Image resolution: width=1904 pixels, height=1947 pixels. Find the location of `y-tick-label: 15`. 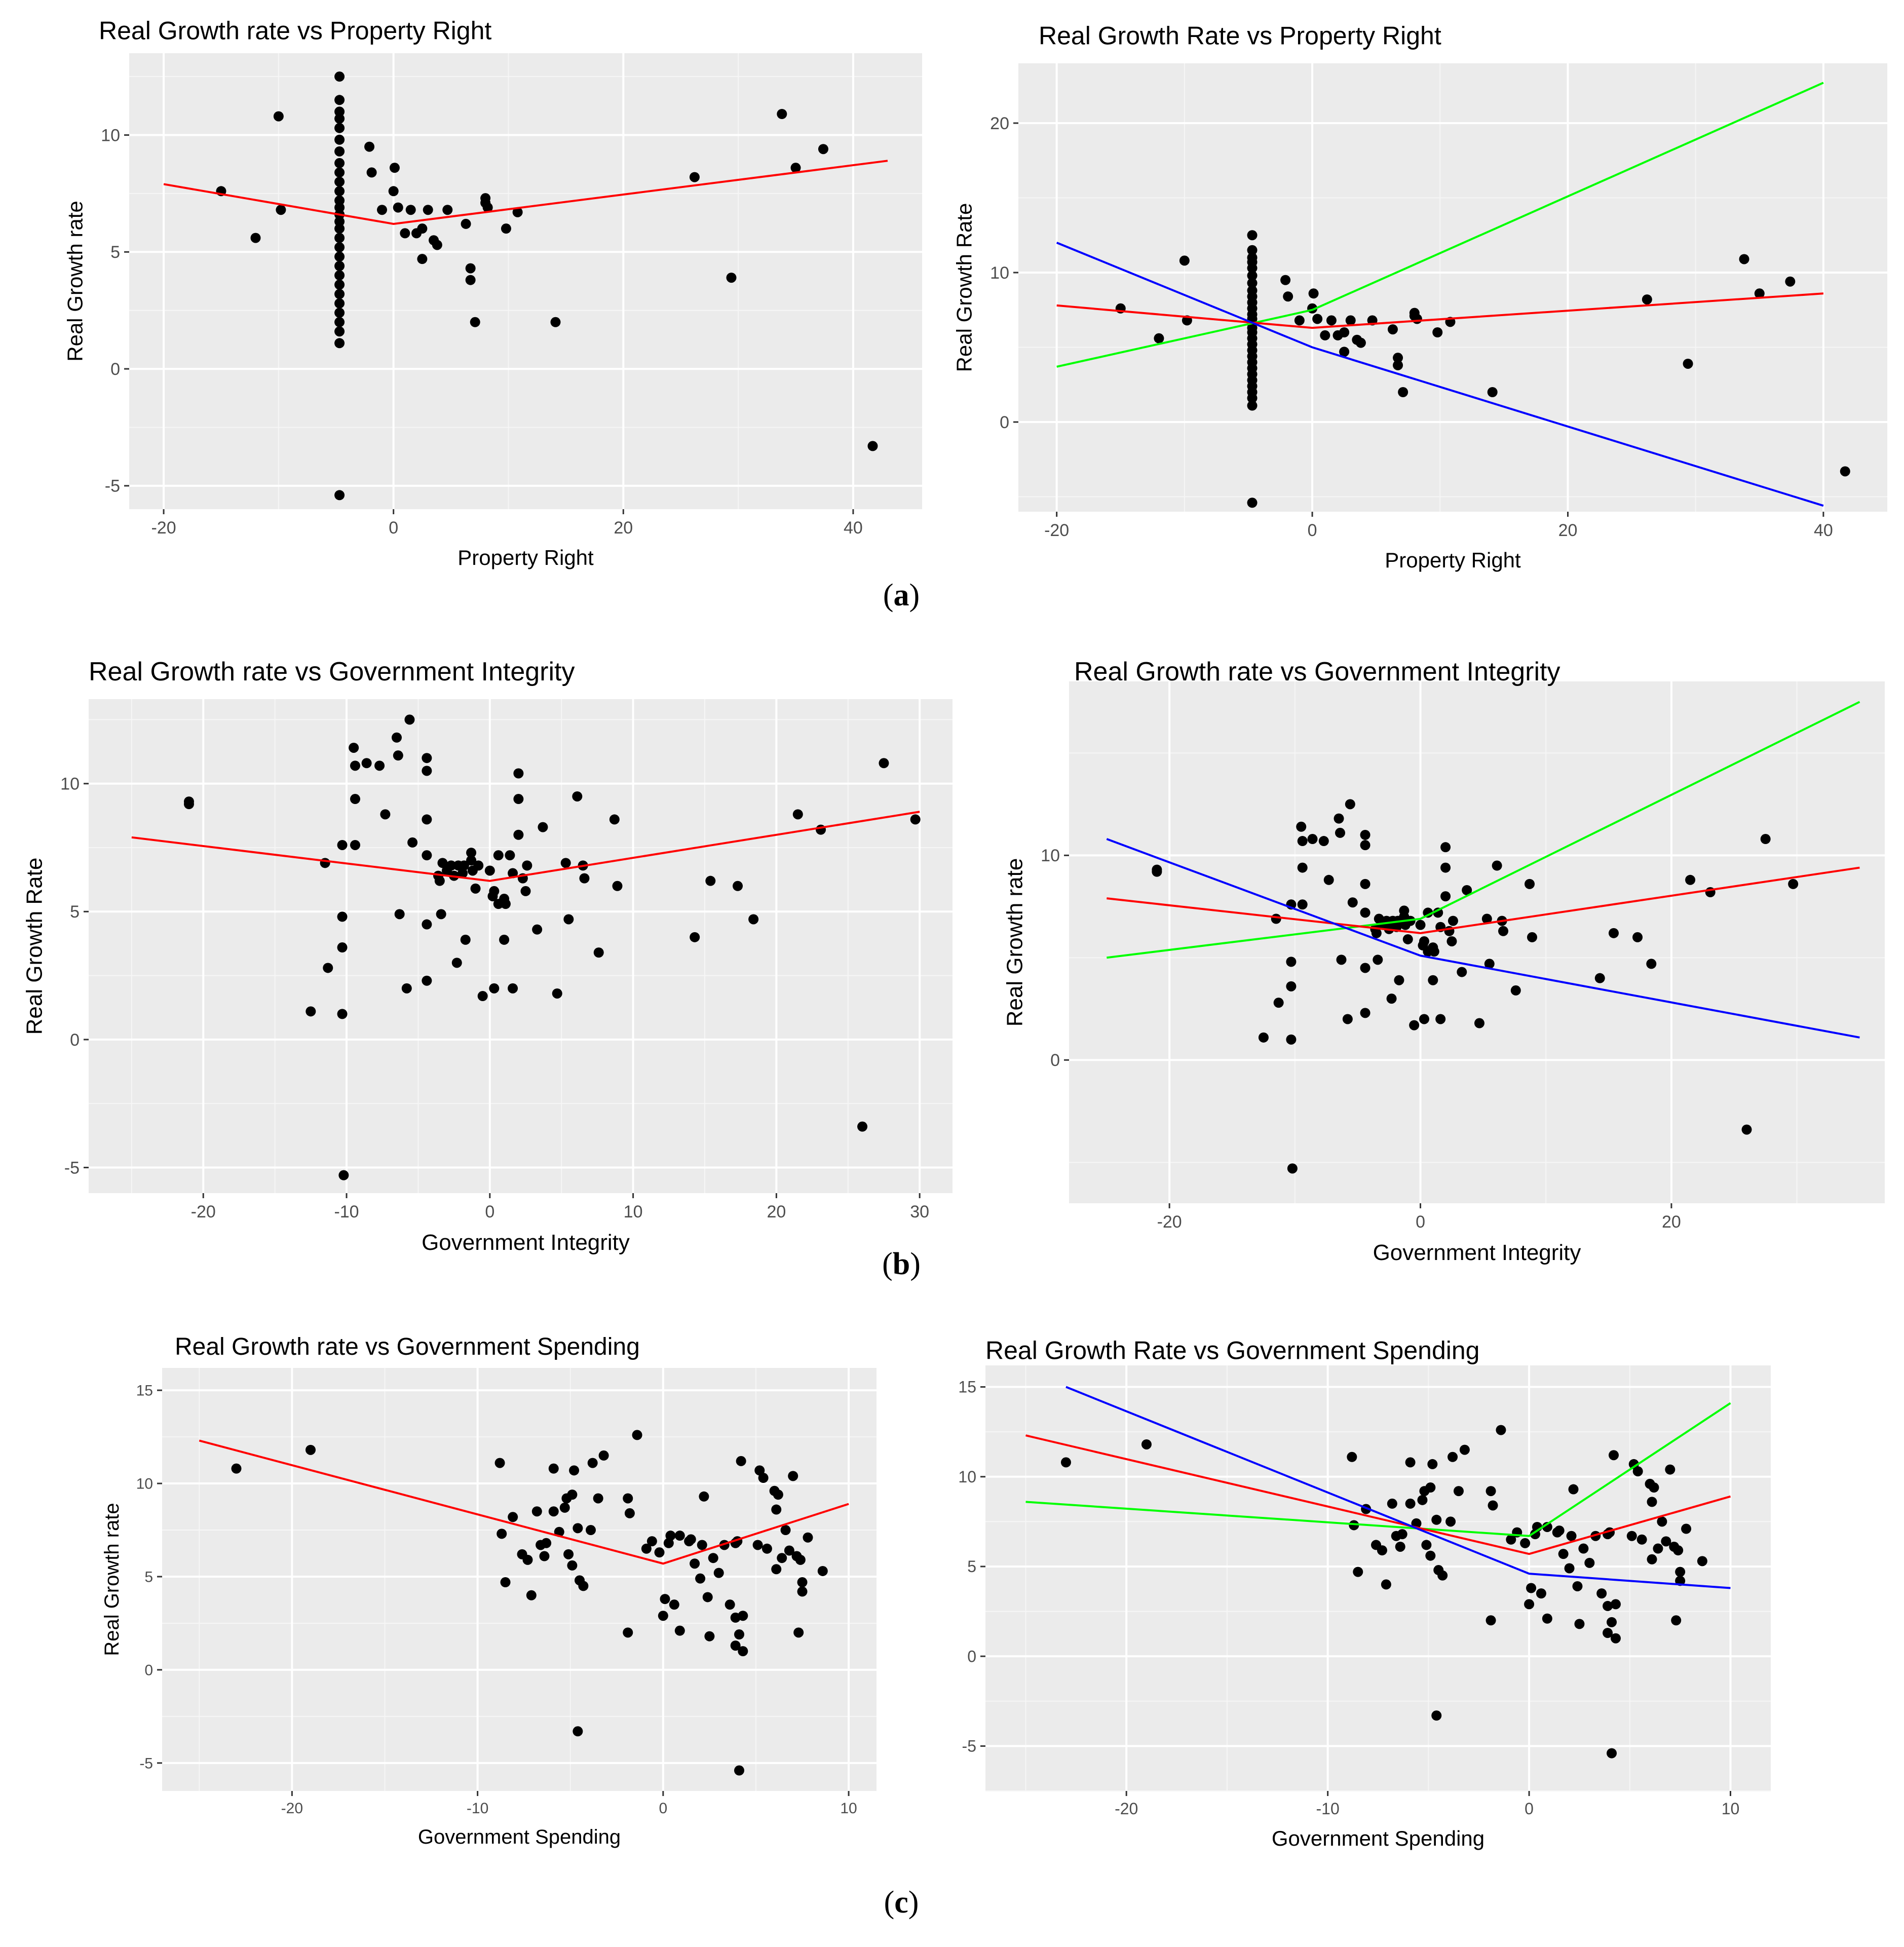

y-tick-label: 15 is located at coordinates (144, 1391).